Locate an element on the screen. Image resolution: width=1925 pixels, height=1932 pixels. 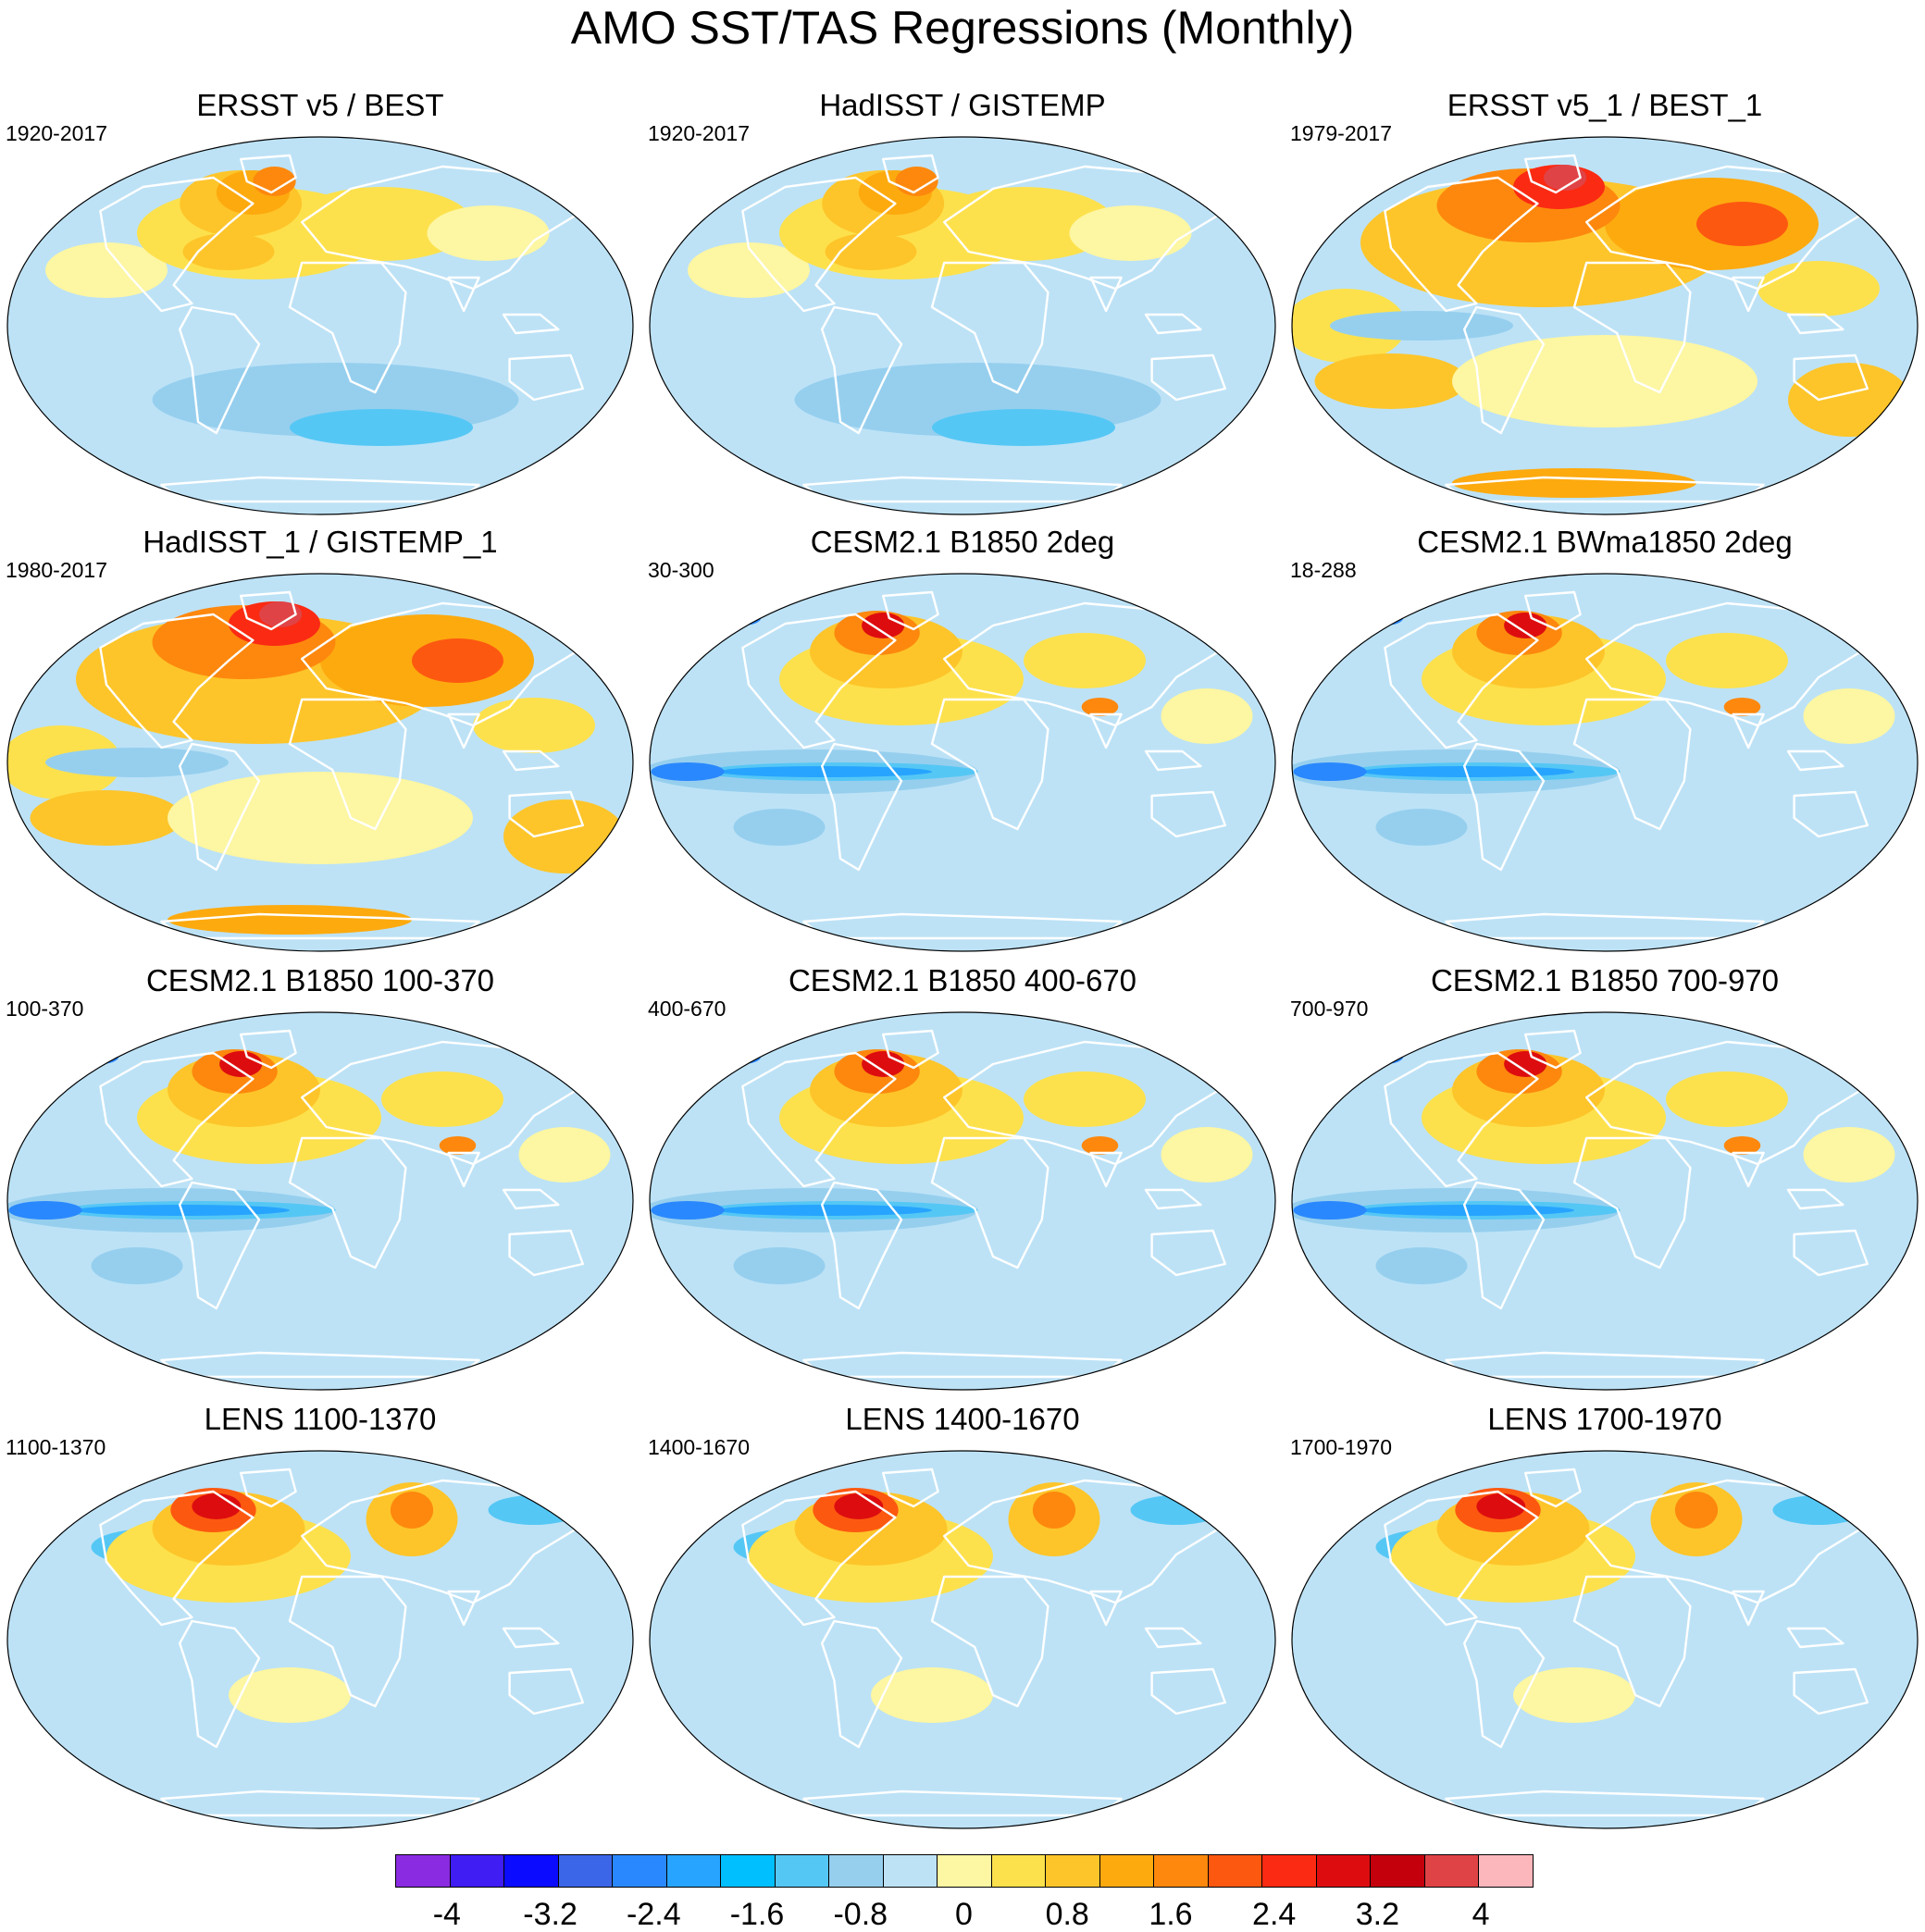
map-panel: LENS 1400-1670 1400-1670 is located at coordinates (962, 1619).